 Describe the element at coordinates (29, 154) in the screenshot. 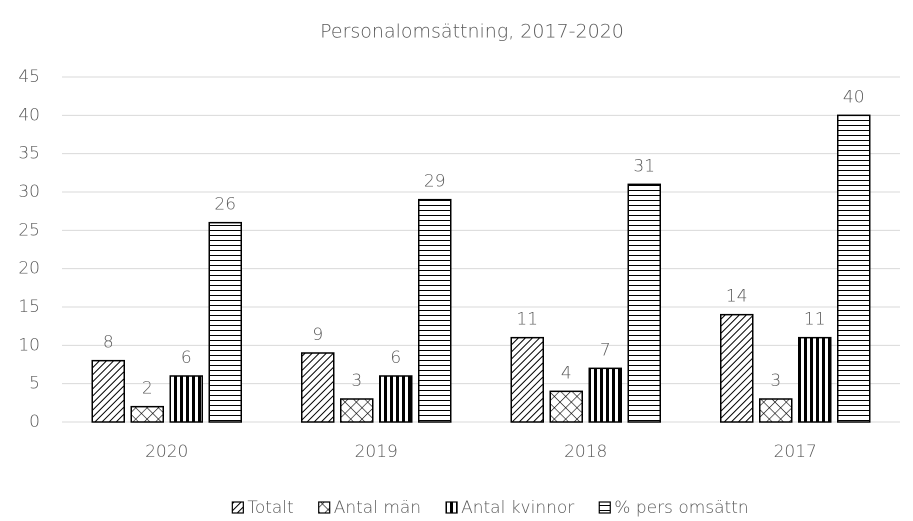

I see `y-tick-label: 35` at that location.